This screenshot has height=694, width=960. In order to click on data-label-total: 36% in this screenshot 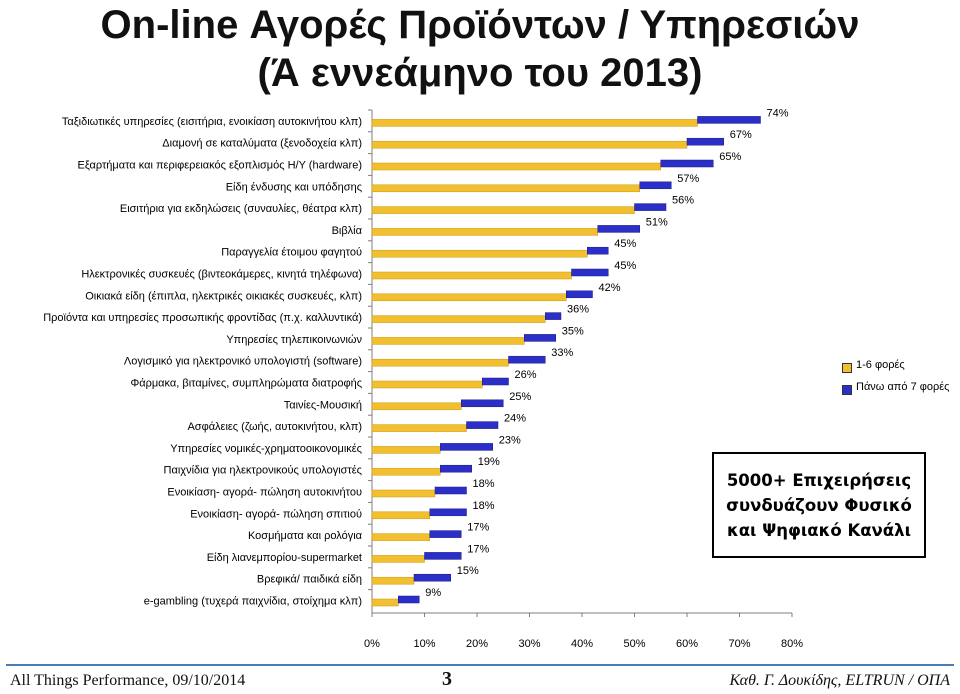, I will do `click(578, 310)`.